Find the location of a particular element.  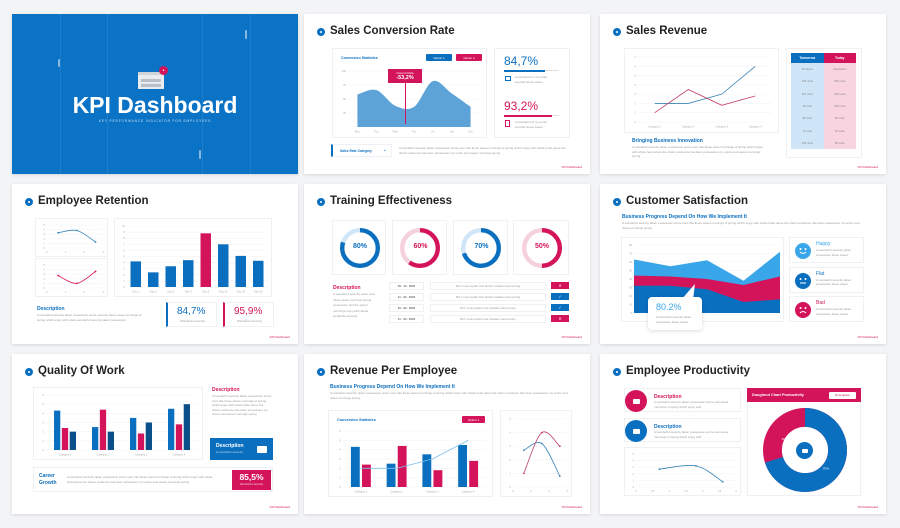

x-tick-label: Day 2 is located at coordinates (153, 292).